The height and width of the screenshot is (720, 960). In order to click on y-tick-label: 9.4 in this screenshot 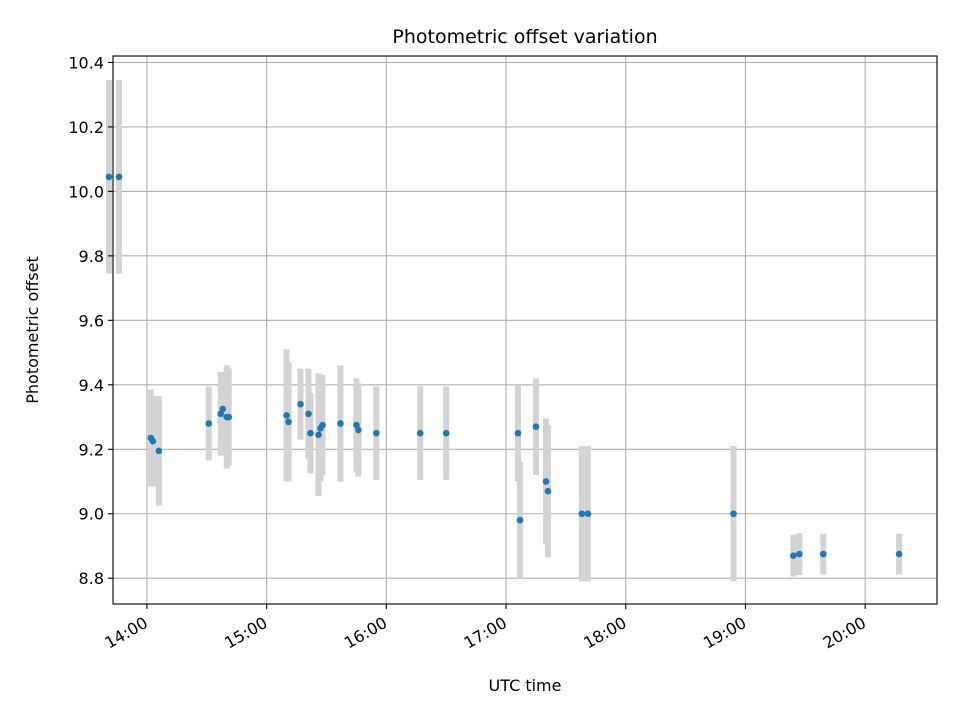, I will do `click(91, 385)`.